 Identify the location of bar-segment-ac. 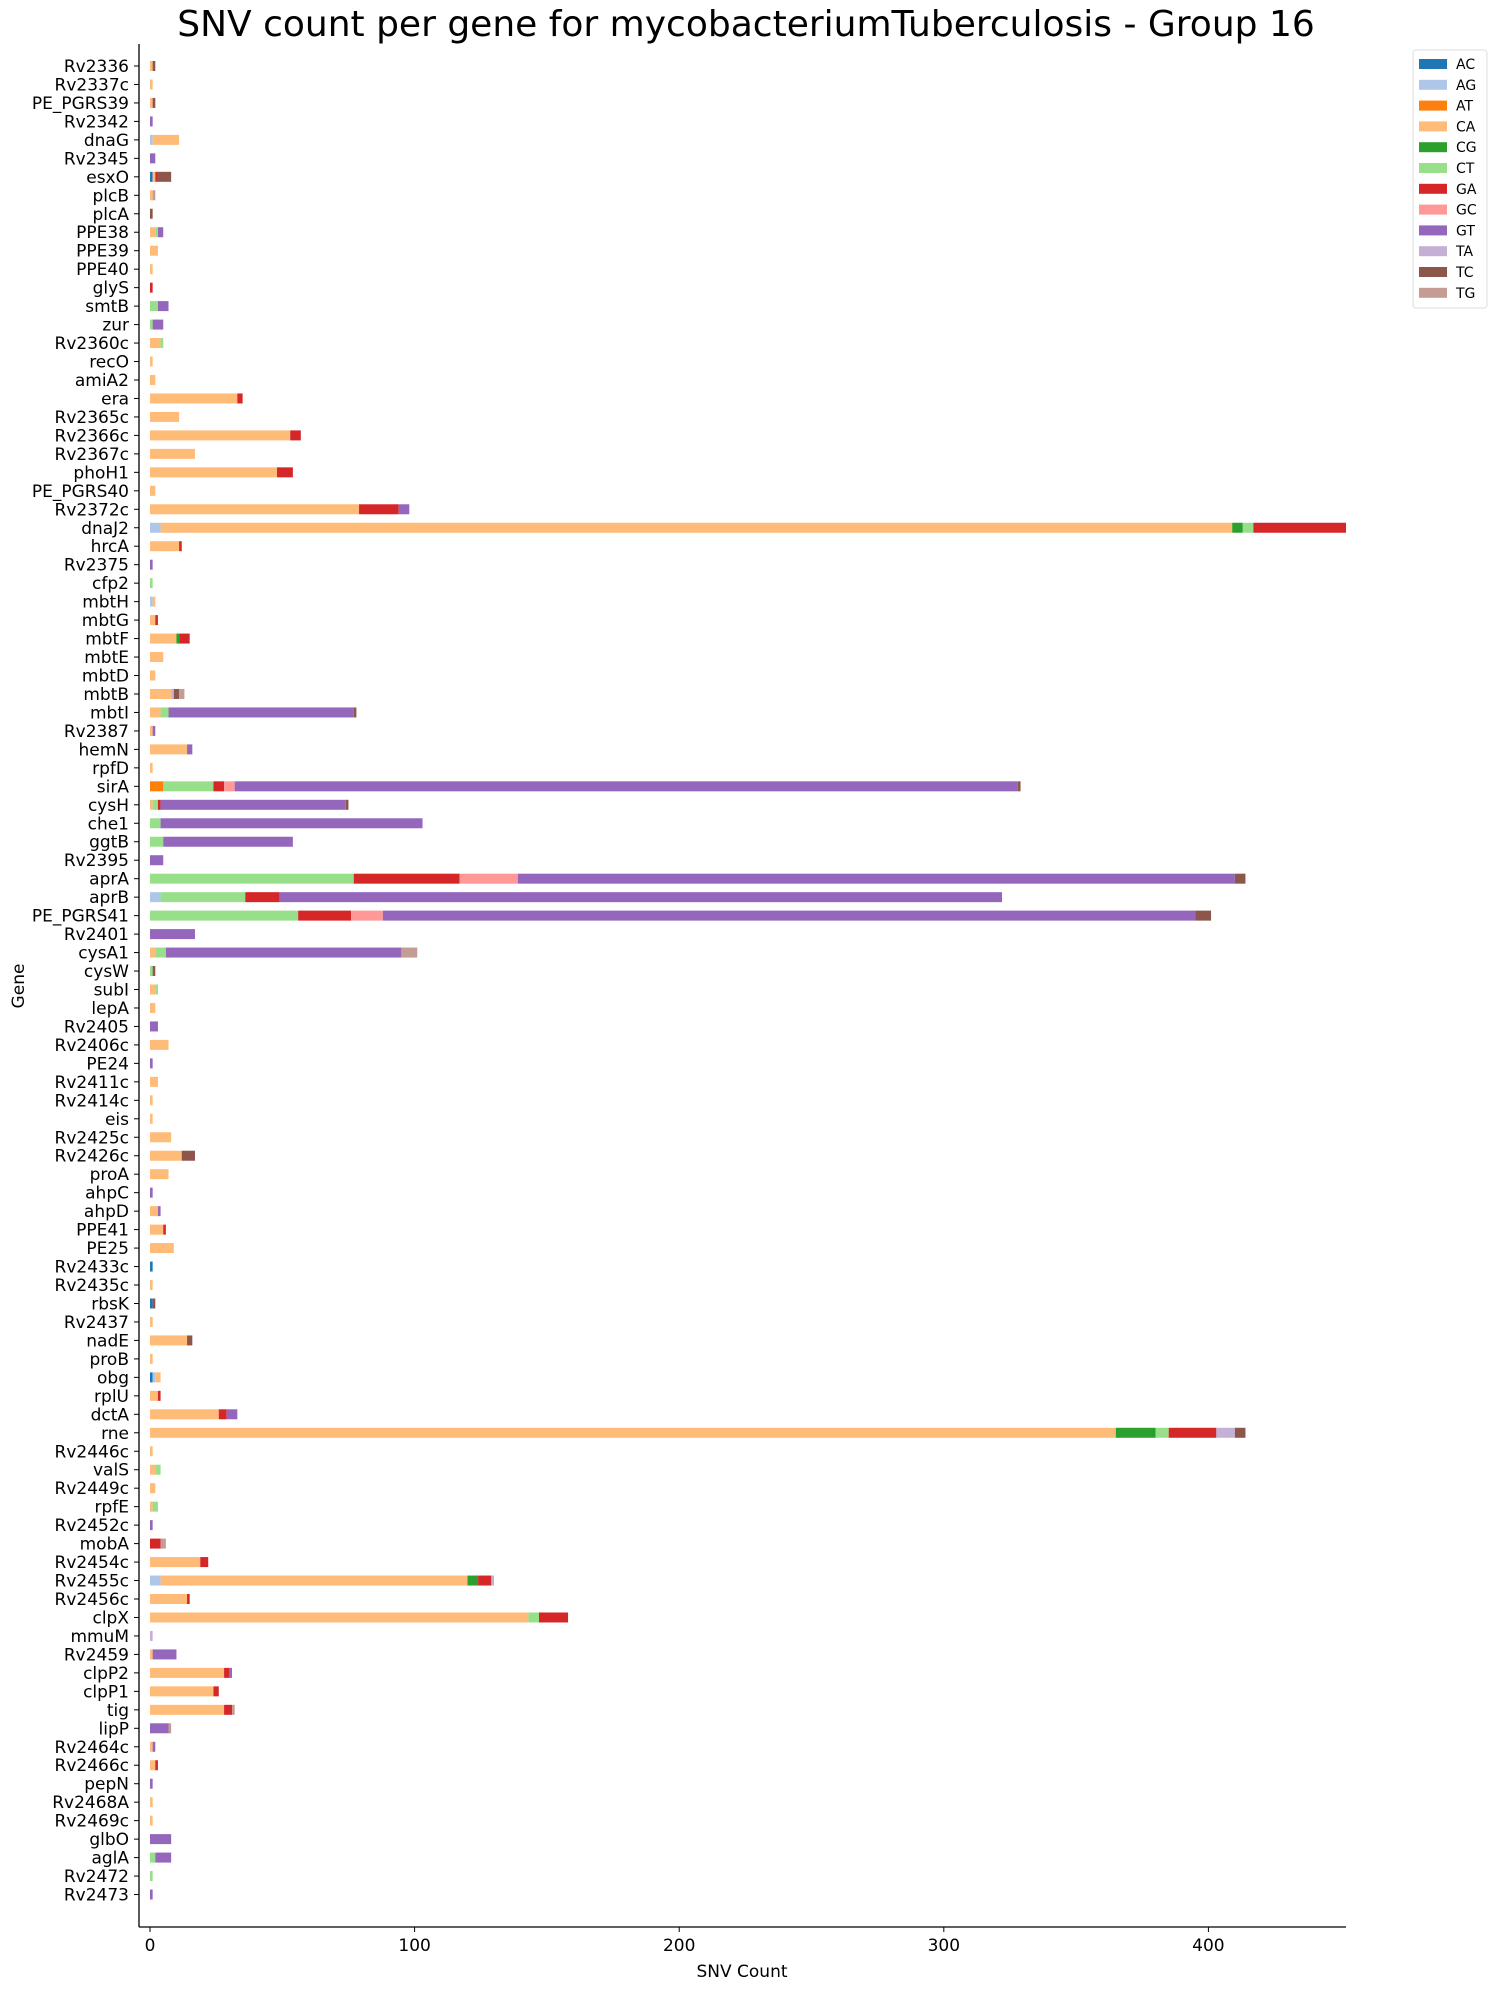
(151, 176).